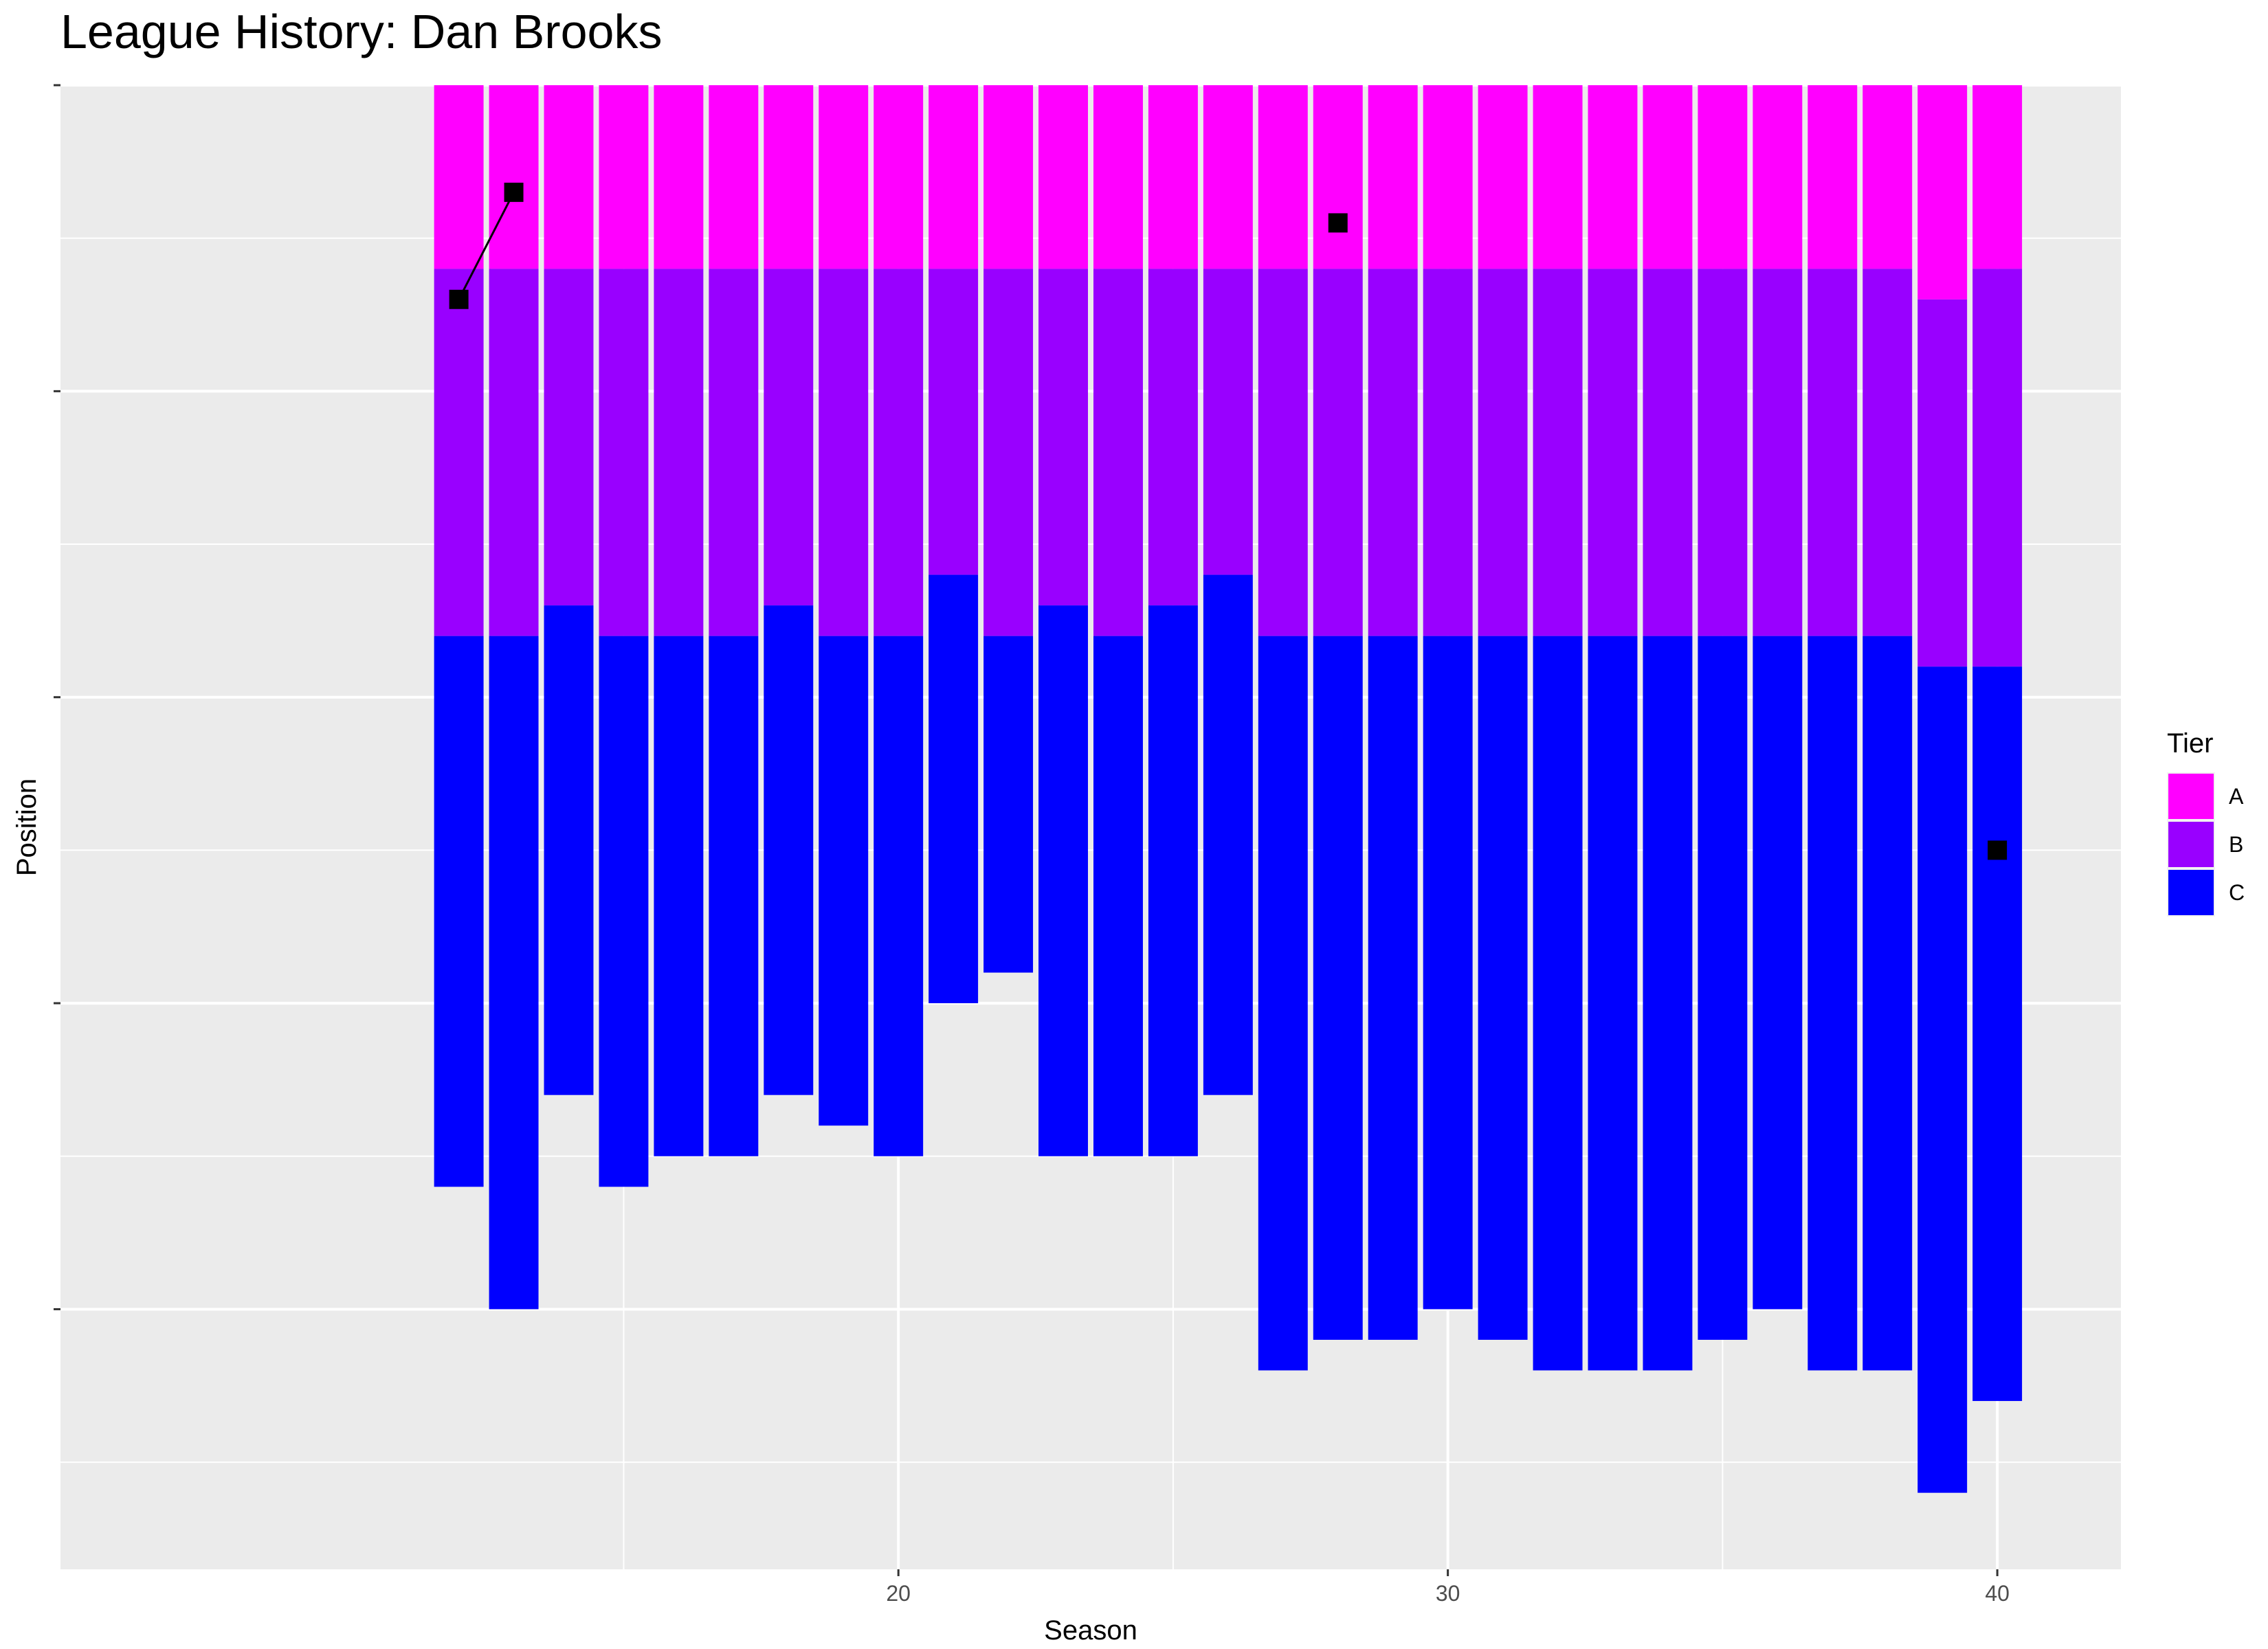 The width and height of the screenshot is (2268, 1649). Describe the element at coordinates (1448, 1593) in the screenshot. I see `x-tick-label: 30` at that location.